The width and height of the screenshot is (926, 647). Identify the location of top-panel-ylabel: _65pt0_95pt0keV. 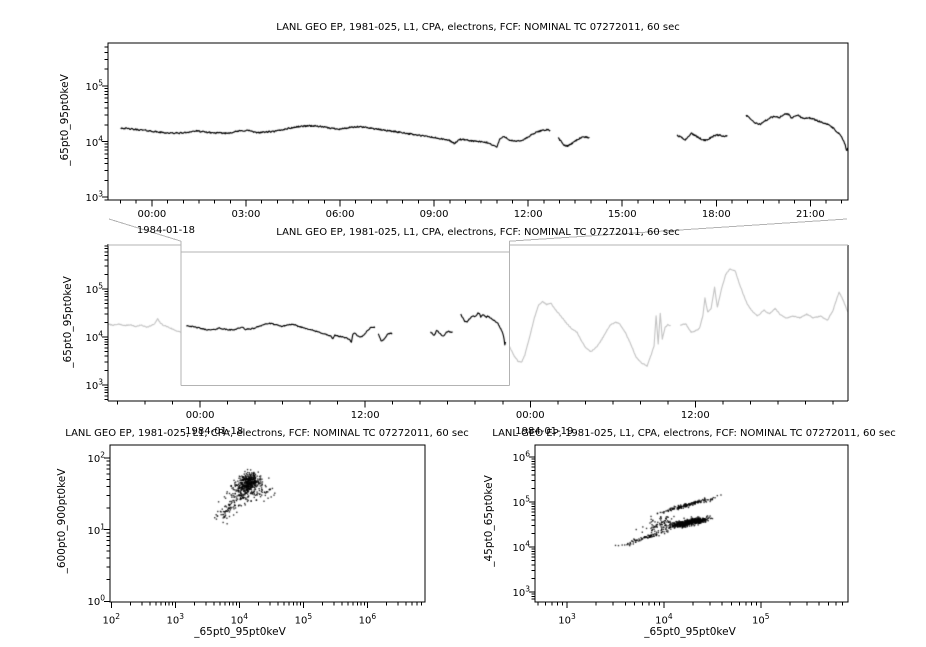
(65, 120).